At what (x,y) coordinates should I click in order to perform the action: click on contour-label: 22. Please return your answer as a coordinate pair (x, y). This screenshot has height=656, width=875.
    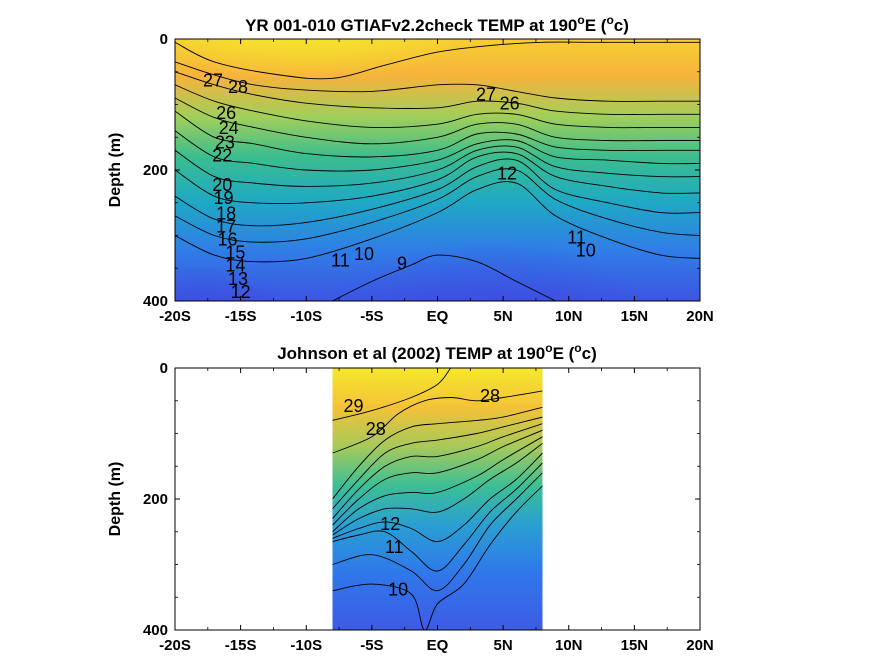
    Looking at the image, I should click on (222, 156).